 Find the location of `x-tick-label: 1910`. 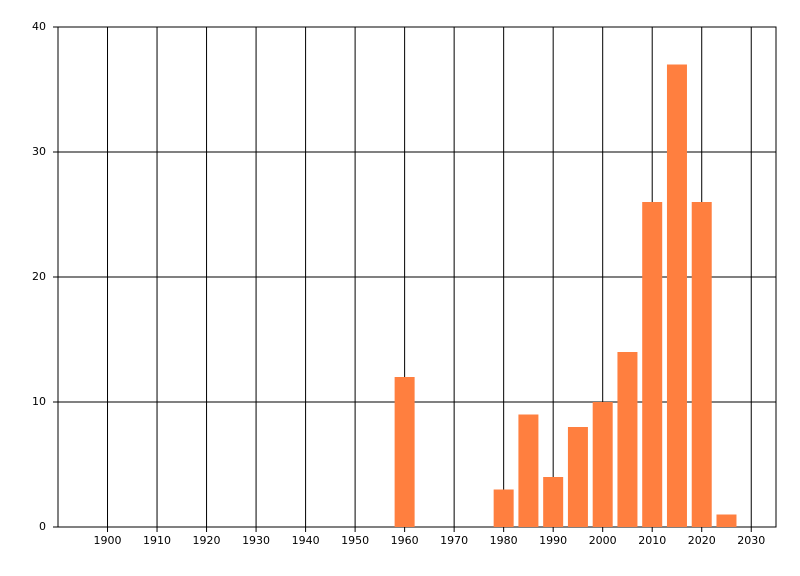

x-tick-label: 1910 is located at coordinates (157, 540).